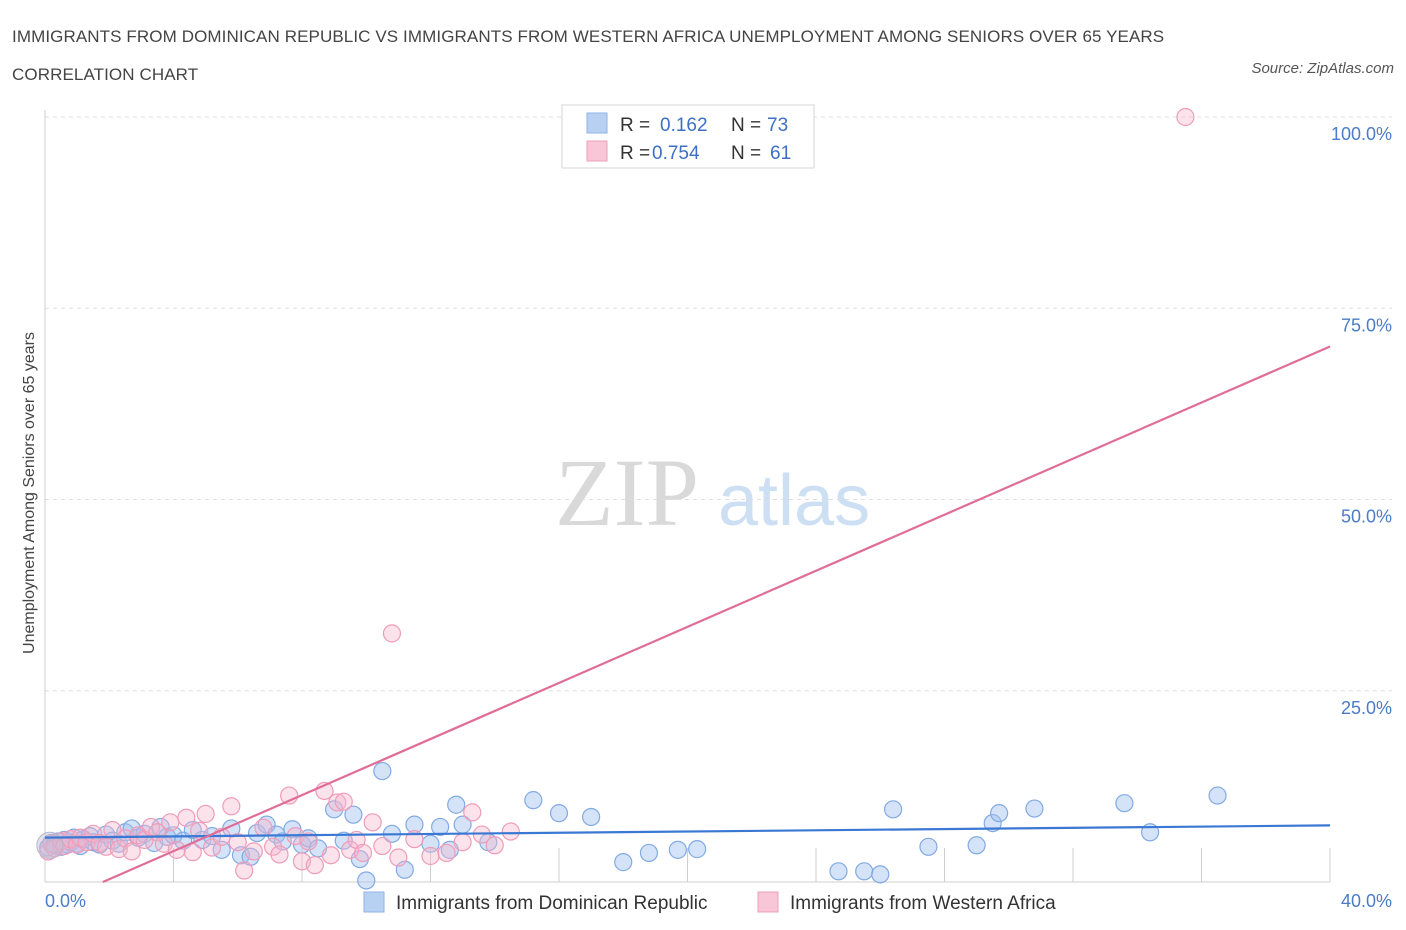 This screenshot has width=1406, height=930. I want to click on y-tick-label: 75.0%, so click(1366, 325).